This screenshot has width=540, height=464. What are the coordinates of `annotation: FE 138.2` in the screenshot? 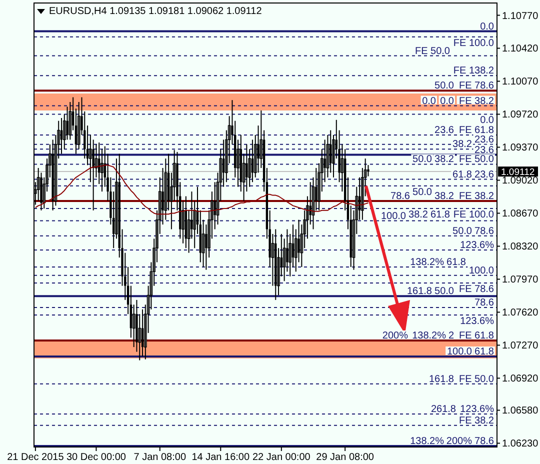 It's located at (473, 71).